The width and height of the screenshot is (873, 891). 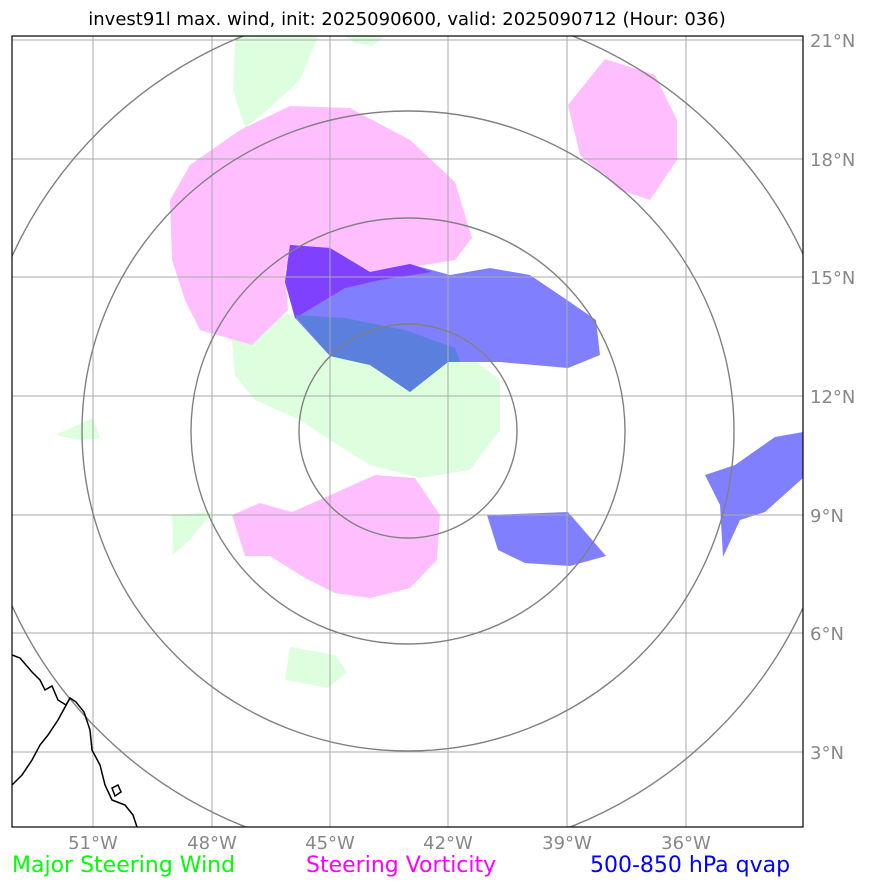 I want to click on lat-label: 6°N, so click(x=827, y=634).